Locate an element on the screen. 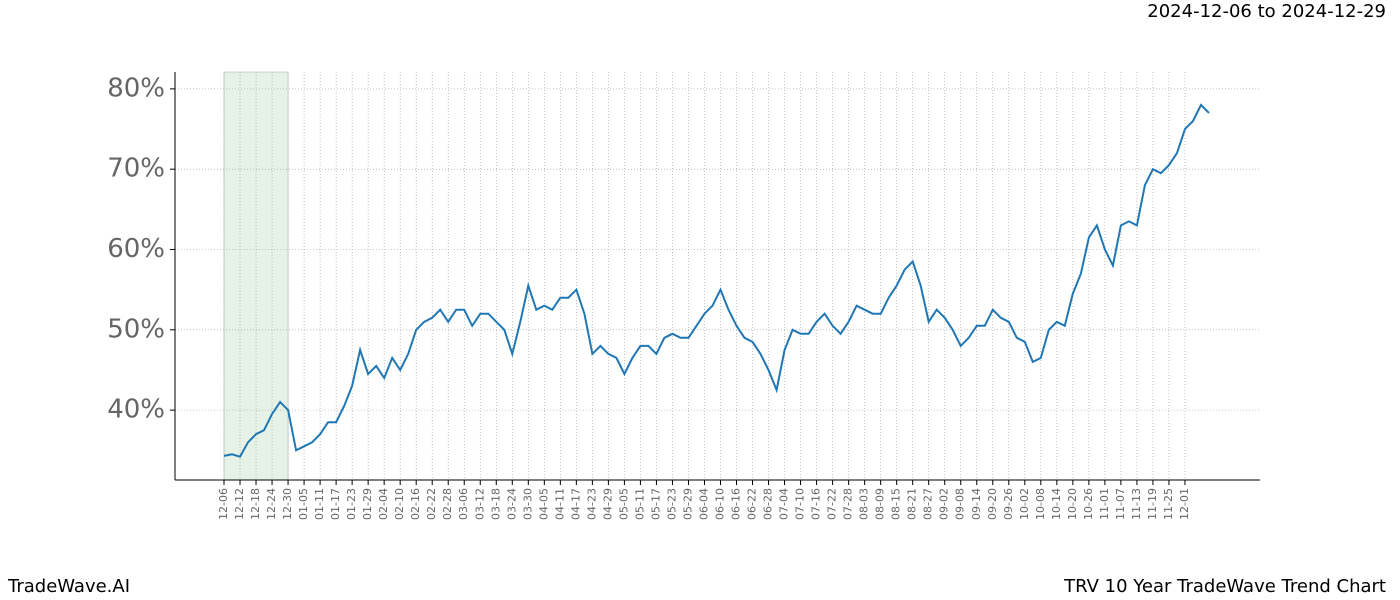 The width and height of the screenshot is (1400, 600). x-tick-label: 03-18 is located at coordinates (495, 504).